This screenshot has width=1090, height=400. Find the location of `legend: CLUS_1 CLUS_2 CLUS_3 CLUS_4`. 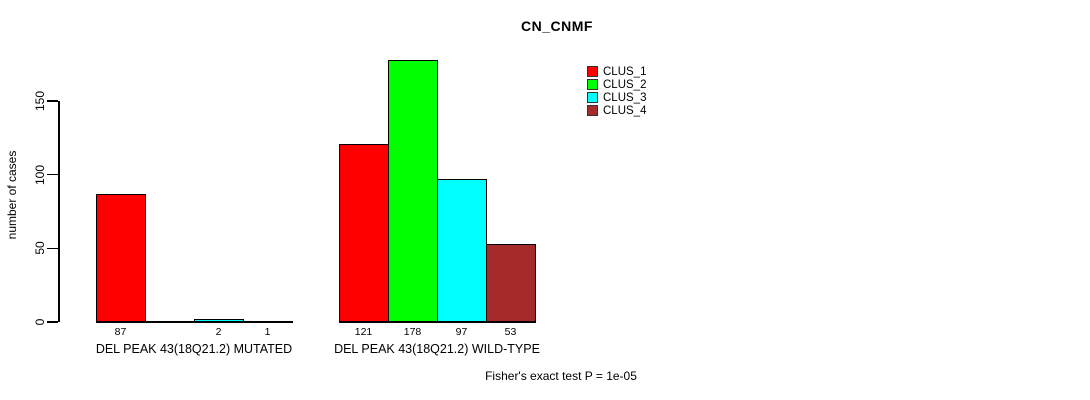

legend: CLUS_1 CLUS_2 CLUS_3 CLUS_4 is located at coordinates (616, 91).